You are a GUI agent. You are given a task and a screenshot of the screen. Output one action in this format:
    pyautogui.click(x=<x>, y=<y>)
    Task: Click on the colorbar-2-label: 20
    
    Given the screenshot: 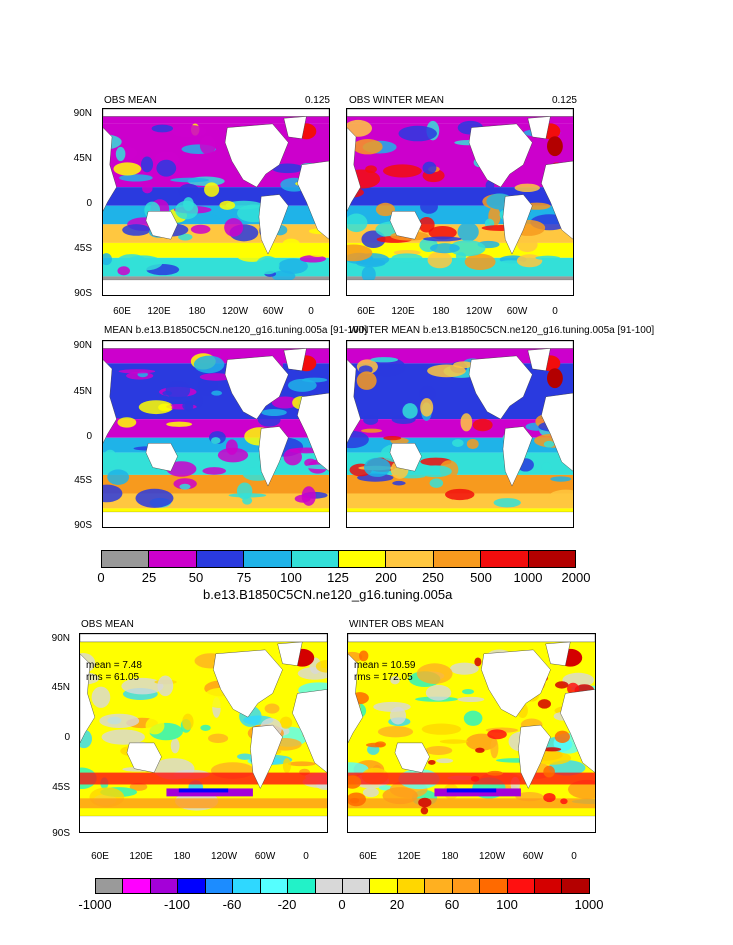 What is the action you would take?
    pyautogui.click(x=397, y=904)
    